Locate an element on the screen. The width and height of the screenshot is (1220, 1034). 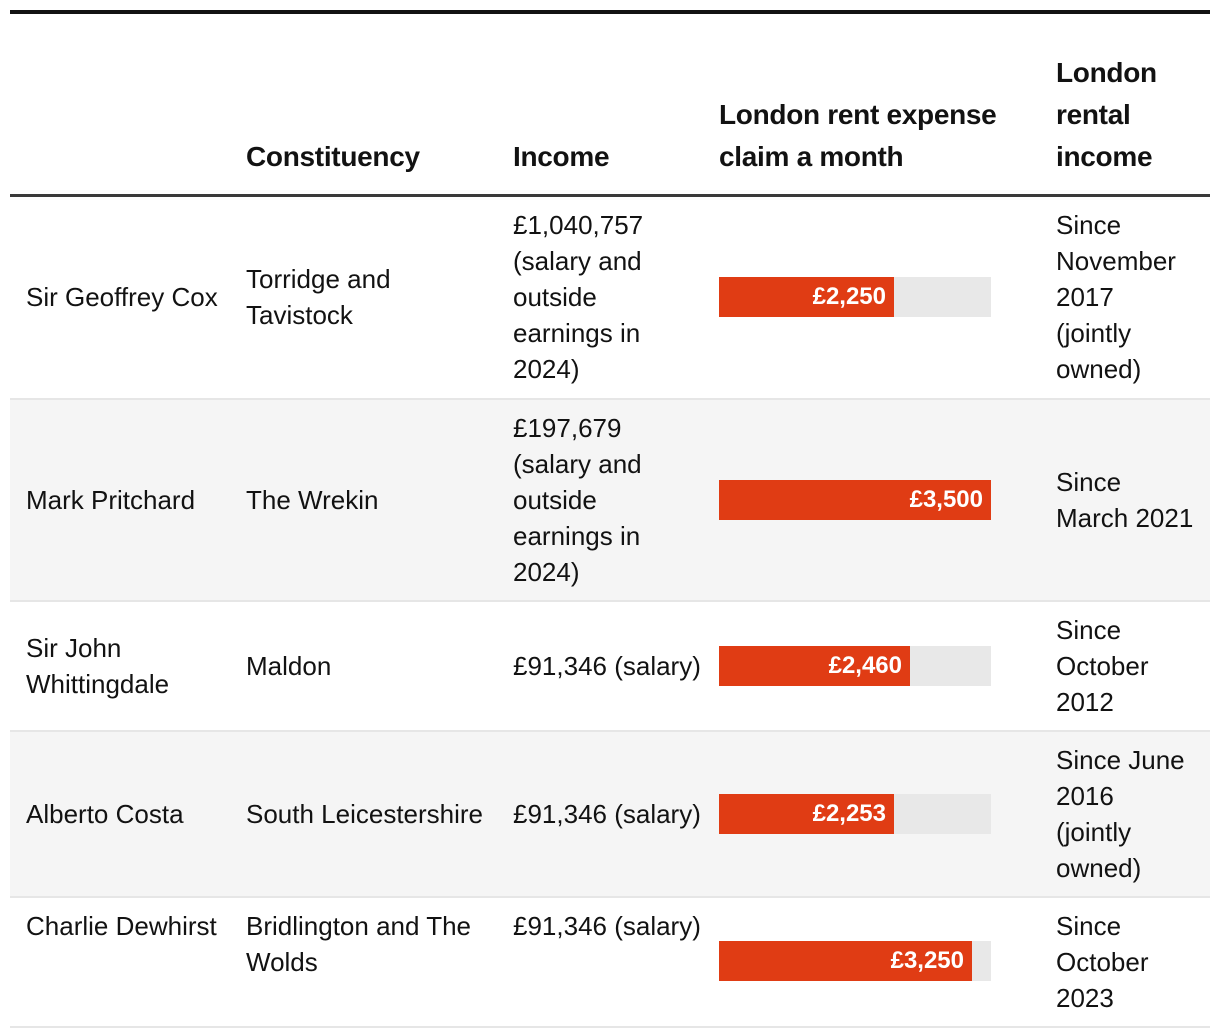
rent-claim-value: £3,250 is located at coordinates (927, 960).